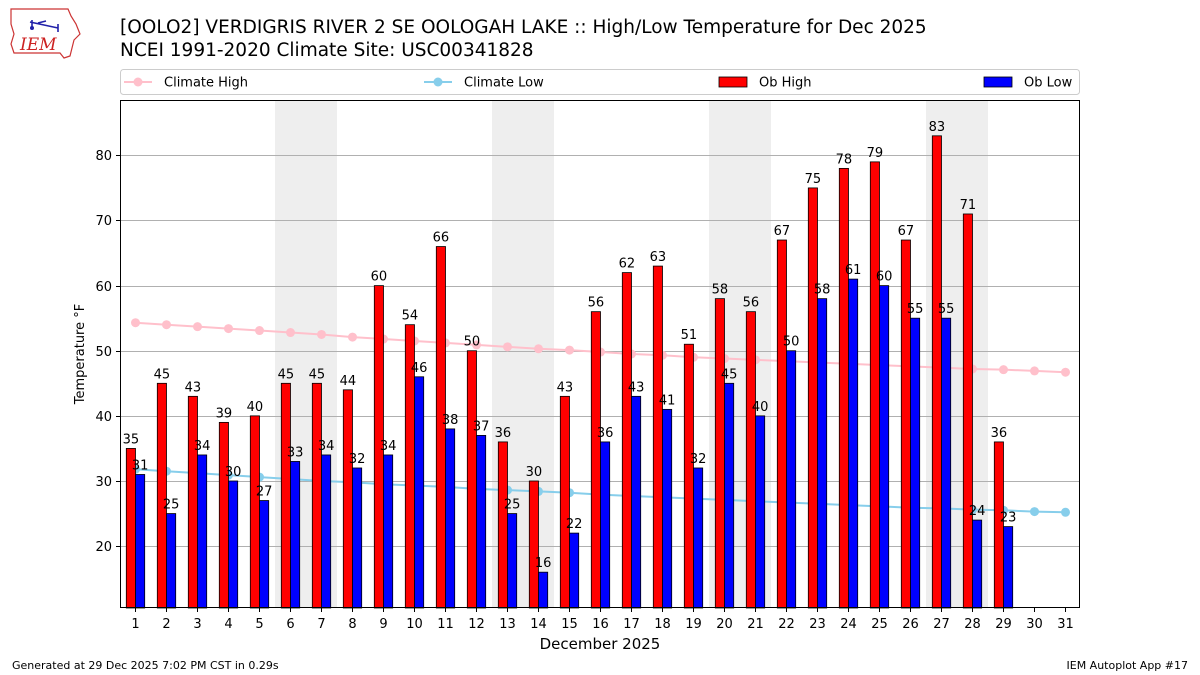 The image size is (1200, 675). Describe the element at coordinates (327, 50) in the screenshot. I see `chart-subtitle: NCEI 1991-2020 Climate Site: USC00341828` at that location.